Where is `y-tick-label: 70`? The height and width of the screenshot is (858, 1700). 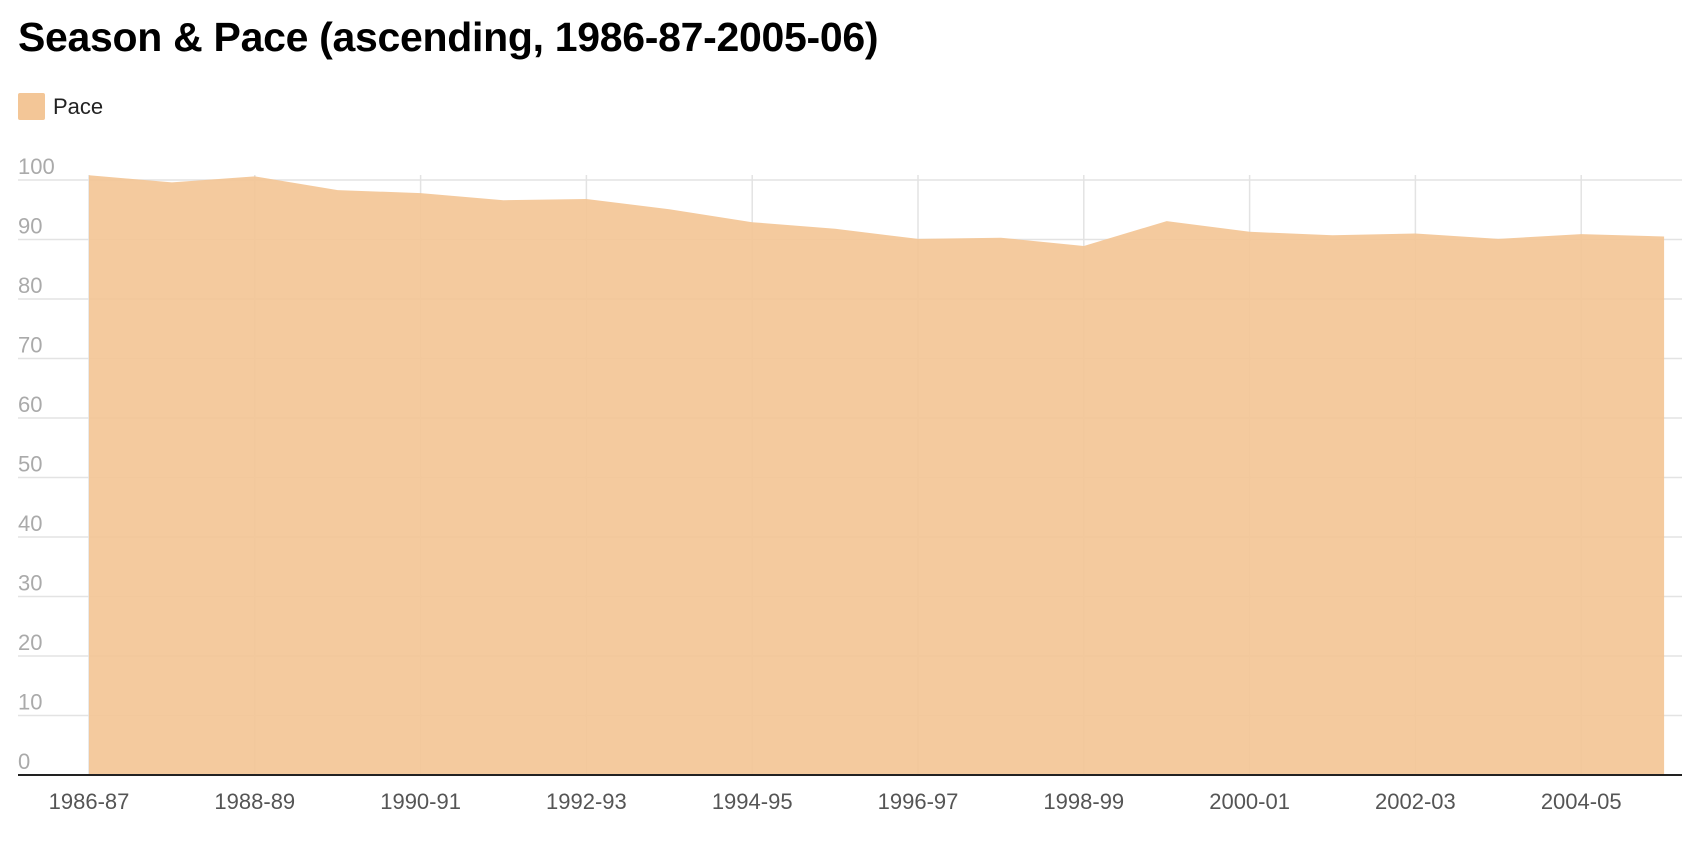 y-tick-label: 70 is located at coordinates (30, 345).